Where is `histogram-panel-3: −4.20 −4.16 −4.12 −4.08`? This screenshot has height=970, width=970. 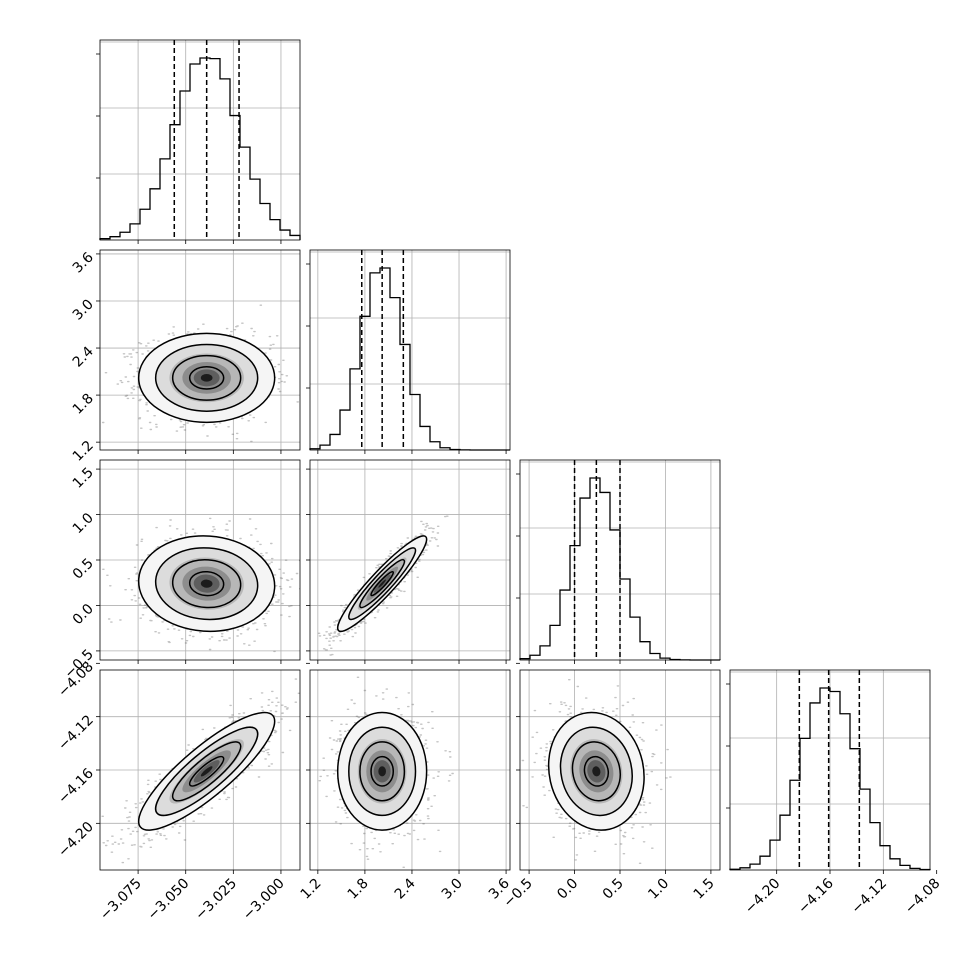
histogram-panel-3: −4.20 −4.16 −4.12 −4.08 is located at coordinates (835, 793).